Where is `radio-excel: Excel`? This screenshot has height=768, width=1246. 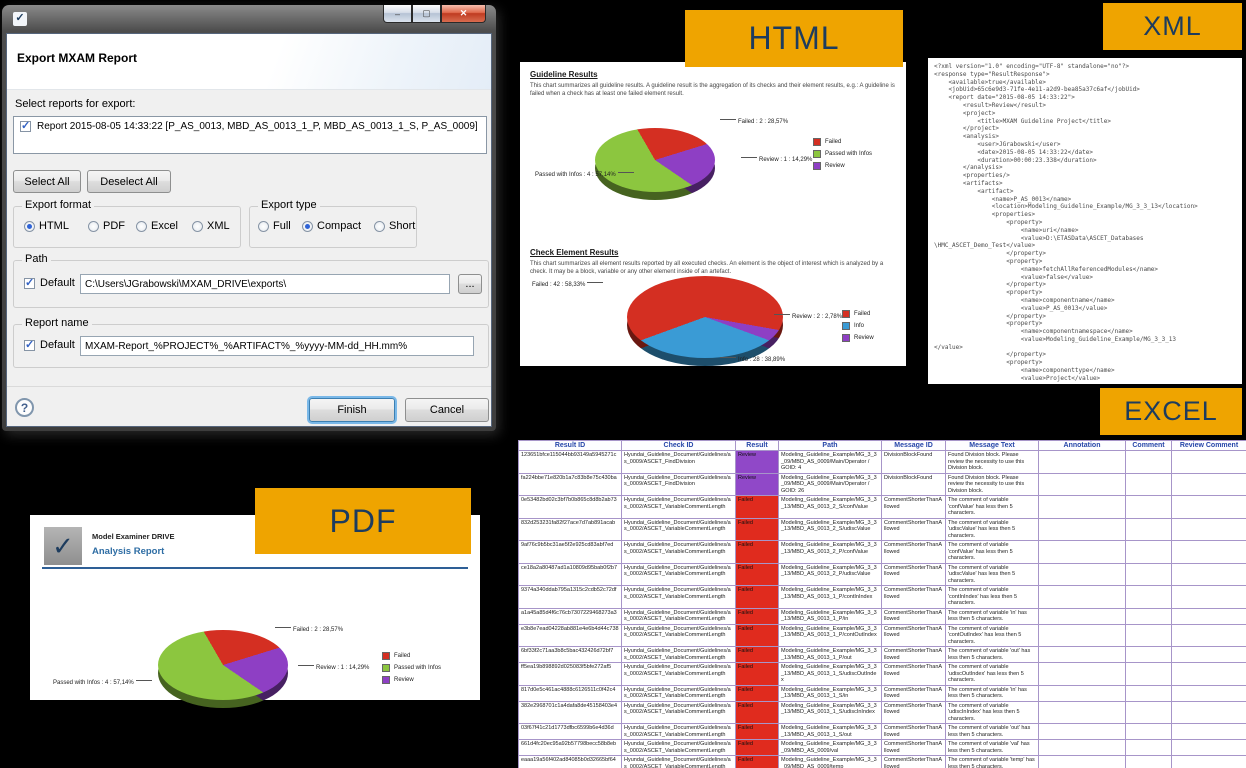
radio-excel: Excel is located at coordinates (157, 226).